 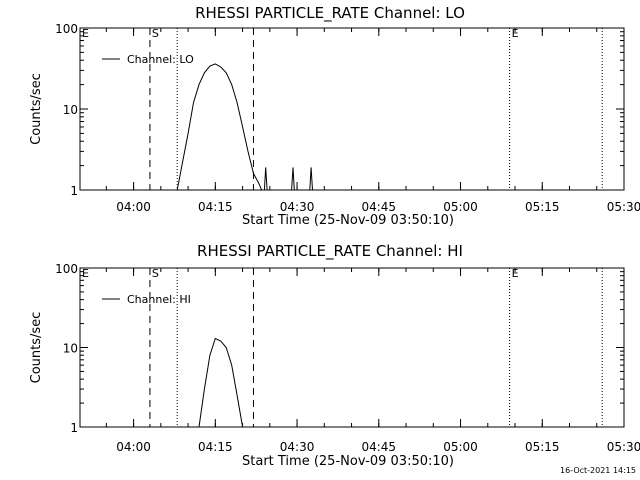 I want to click on timestamp-label: 16-Oct-2021 14:15, so click(x=598, y=470).